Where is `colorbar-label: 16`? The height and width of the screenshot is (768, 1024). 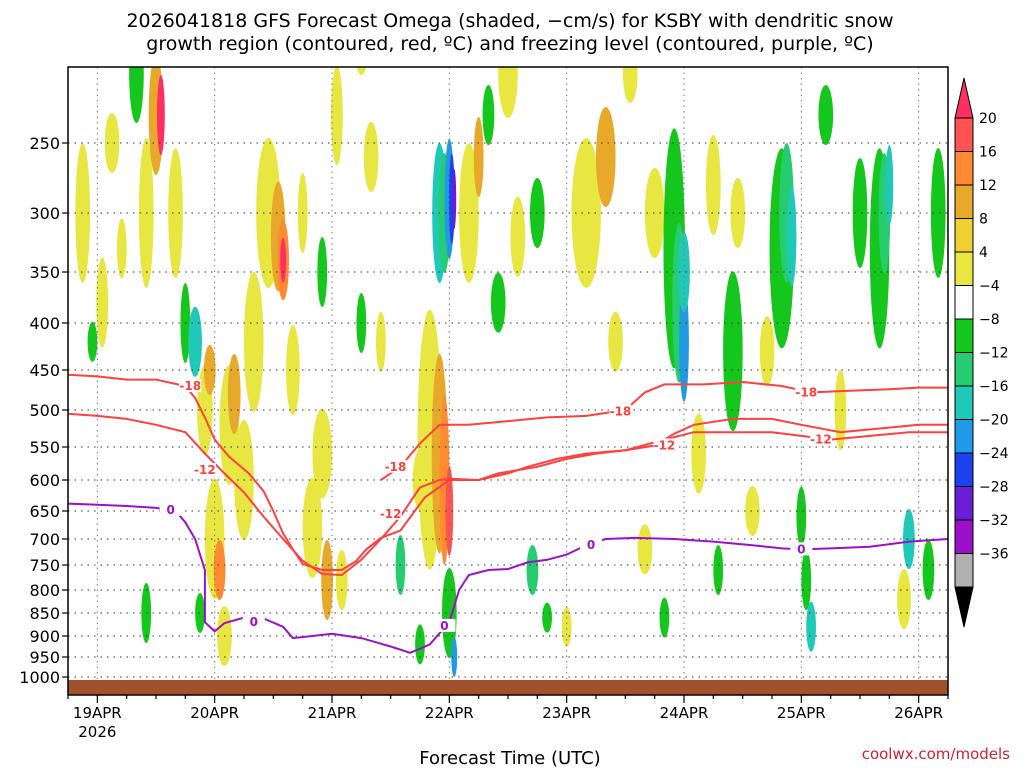 colorbar-label: 16 is located at coordinates (988, 153).